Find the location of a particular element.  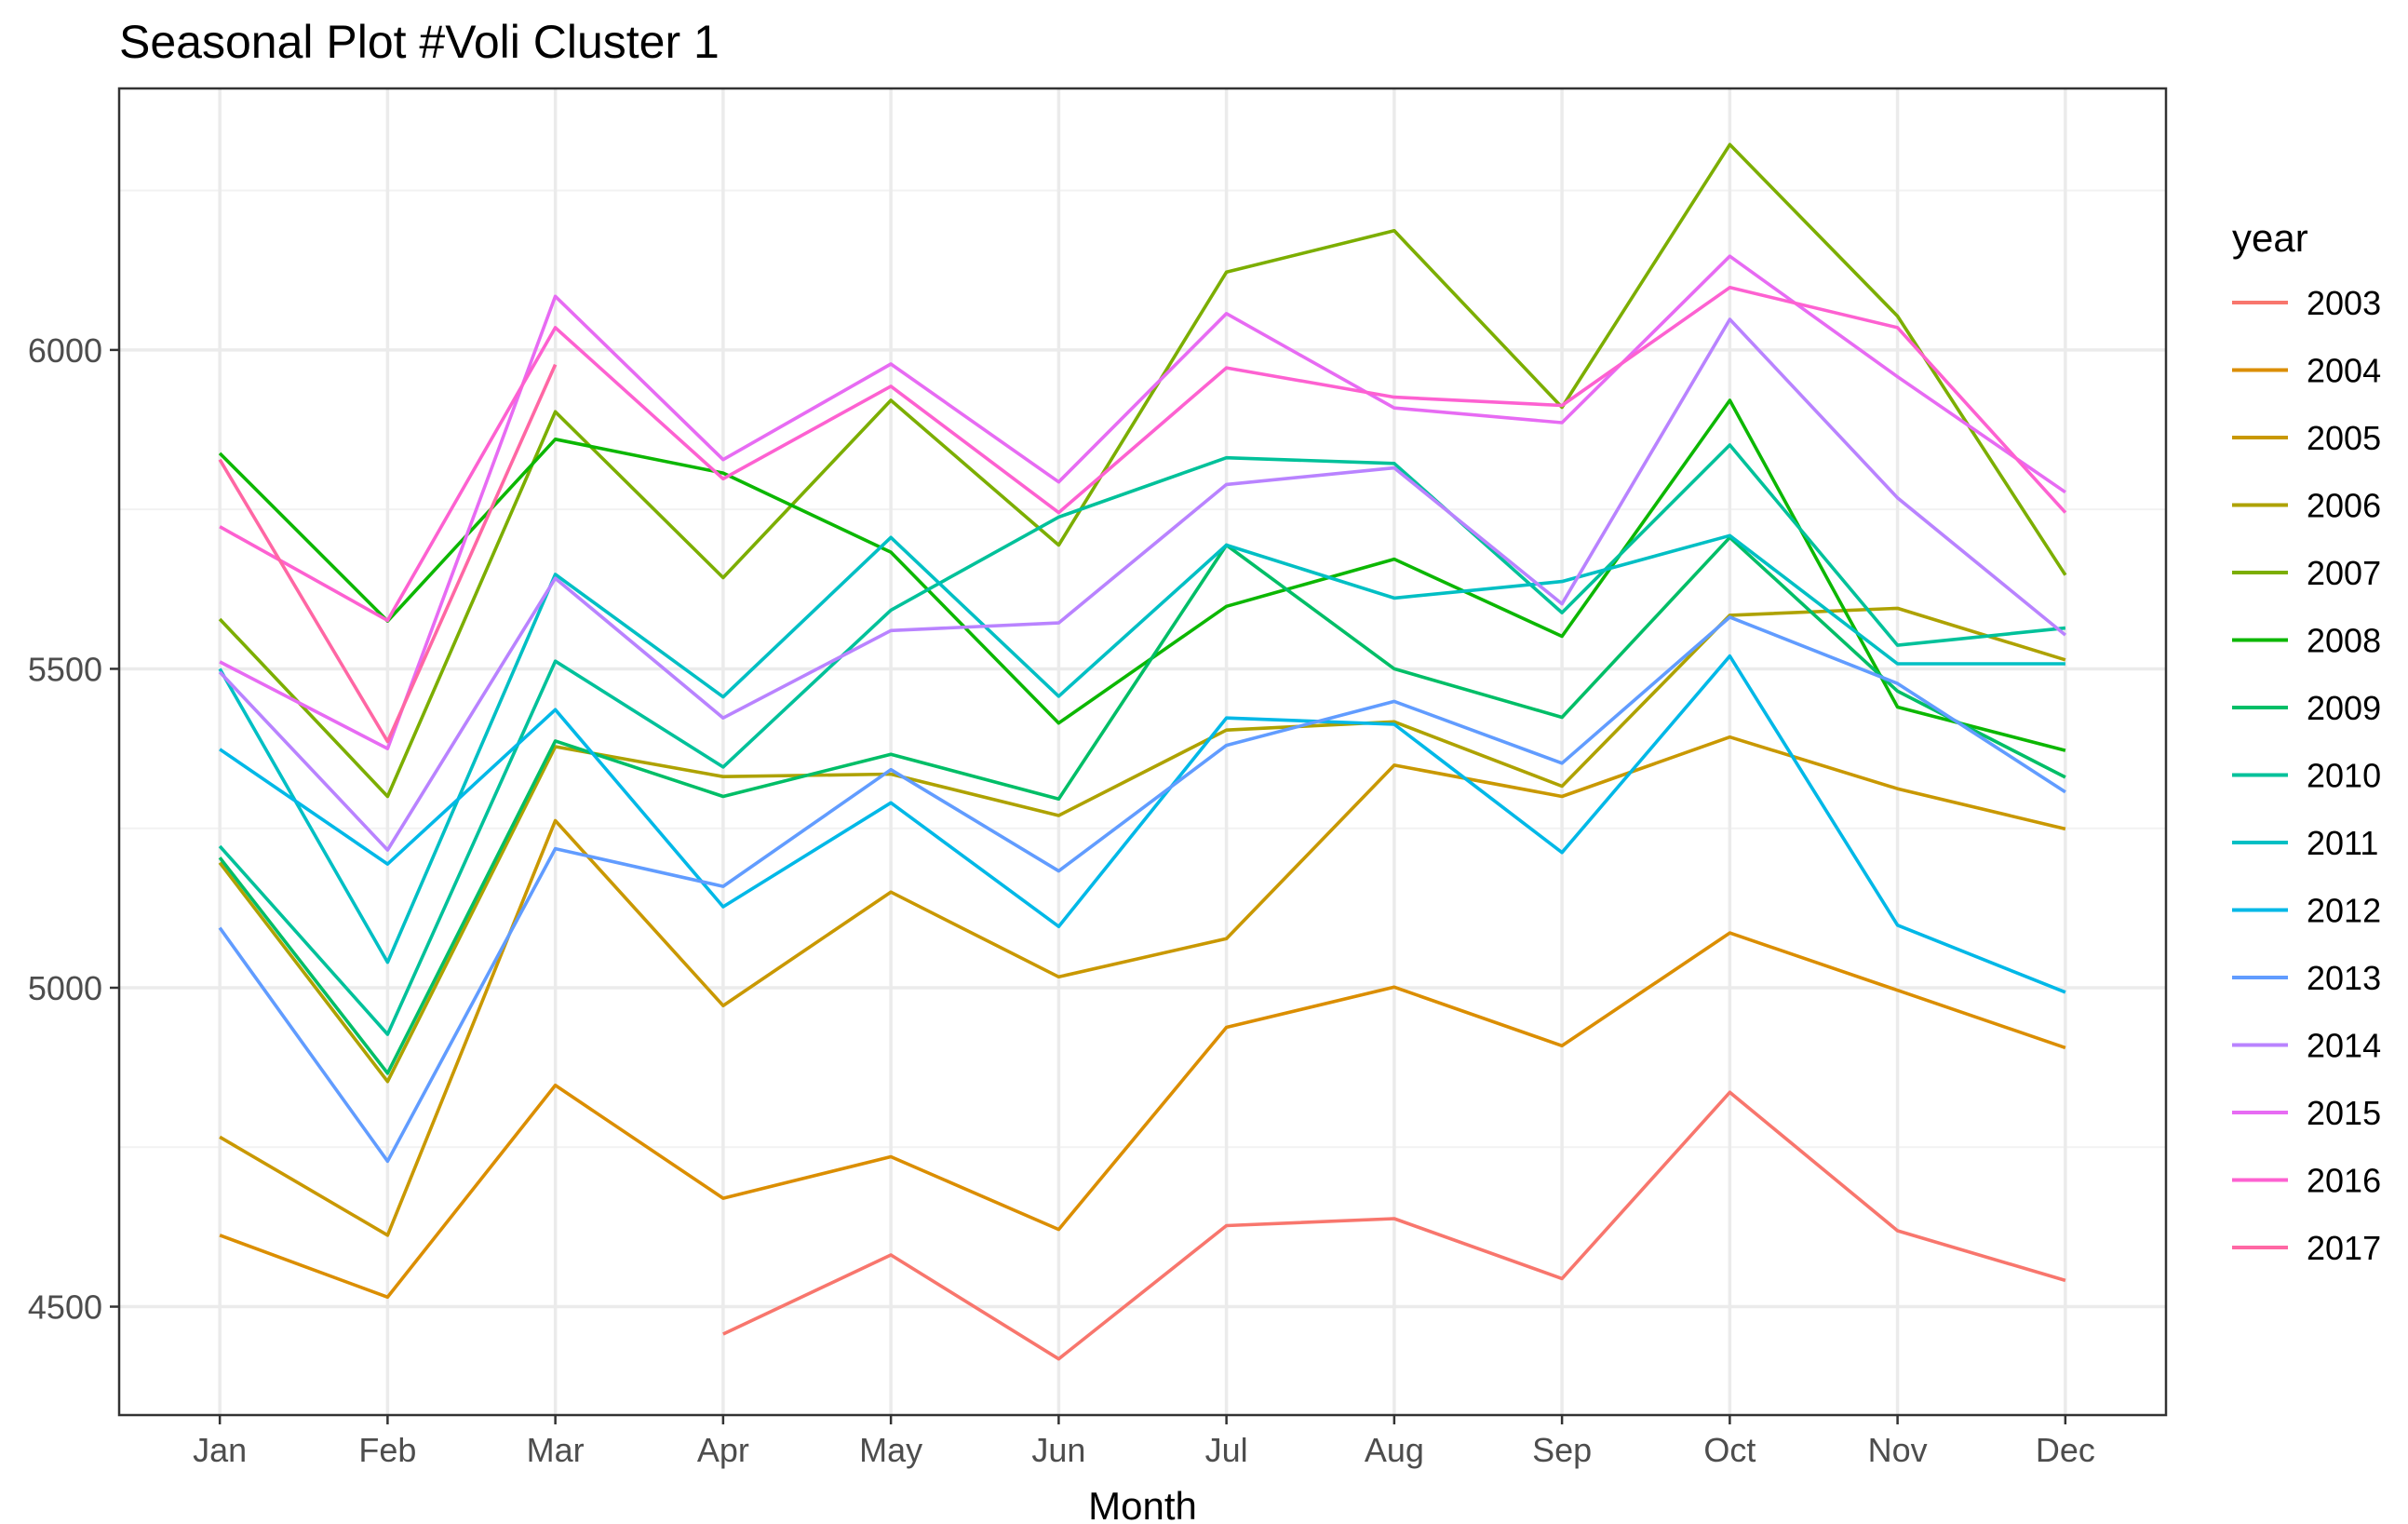

legend-label-2014: 2014 is located at coordinates (2344, 1046).